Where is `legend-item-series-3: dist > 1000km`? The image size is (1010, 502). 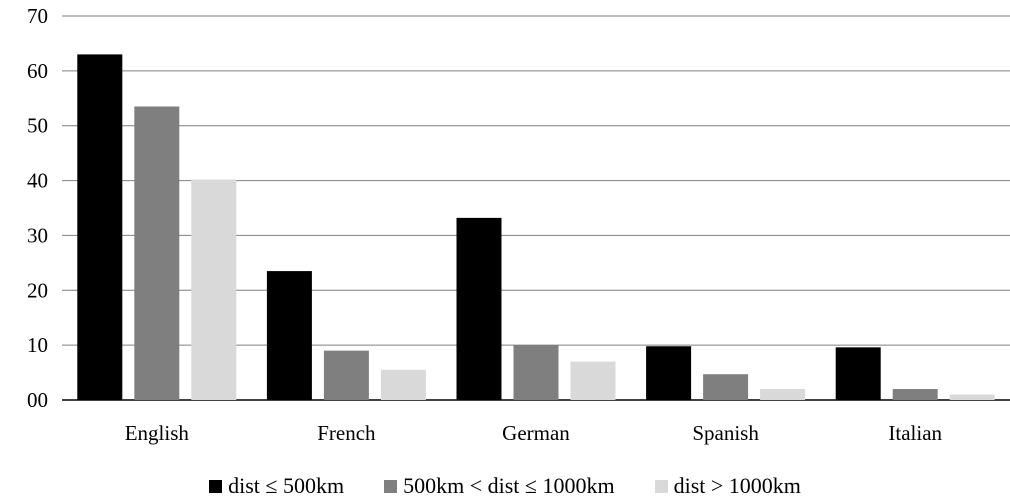
legend-item-series-3: dist > 1000km is located at coordinates (727, 486).